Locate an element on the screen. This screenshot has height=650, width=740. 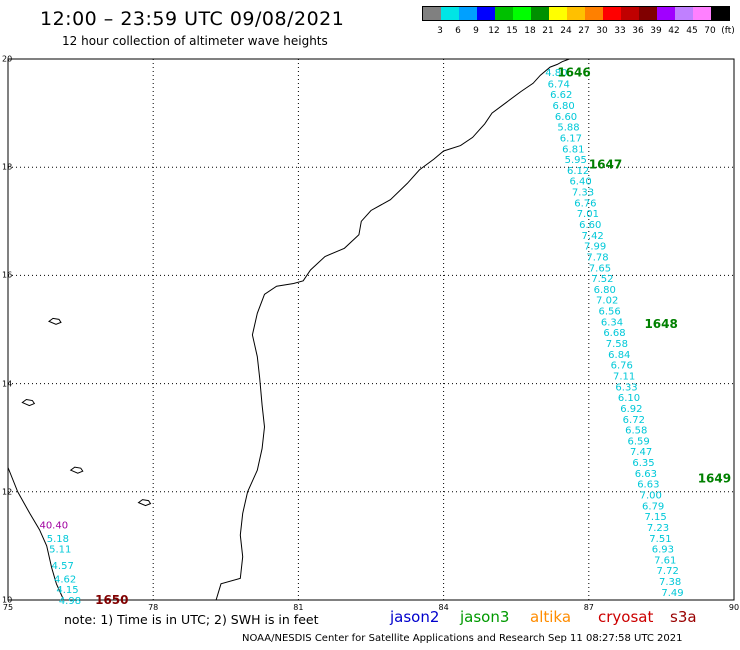
map-title: 12:00 – 23:59 UTC 09/08/2021 is located at coordinates (192, 19).